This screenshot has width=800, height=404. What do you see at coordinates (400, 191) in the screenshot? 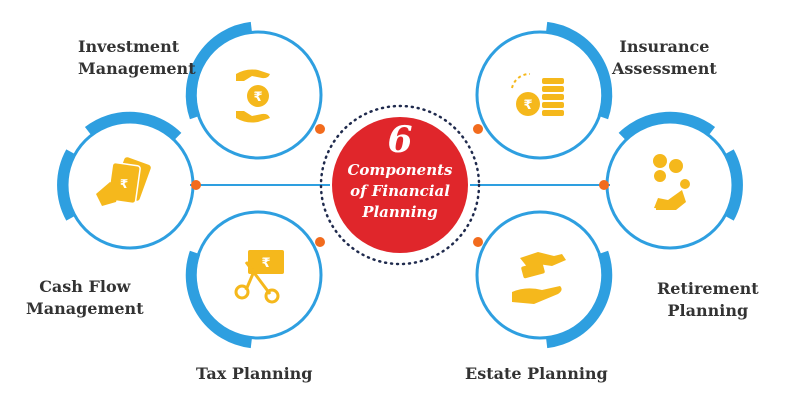
I see `center-title-line-2: of Financial` at bounding box center [400, 191].